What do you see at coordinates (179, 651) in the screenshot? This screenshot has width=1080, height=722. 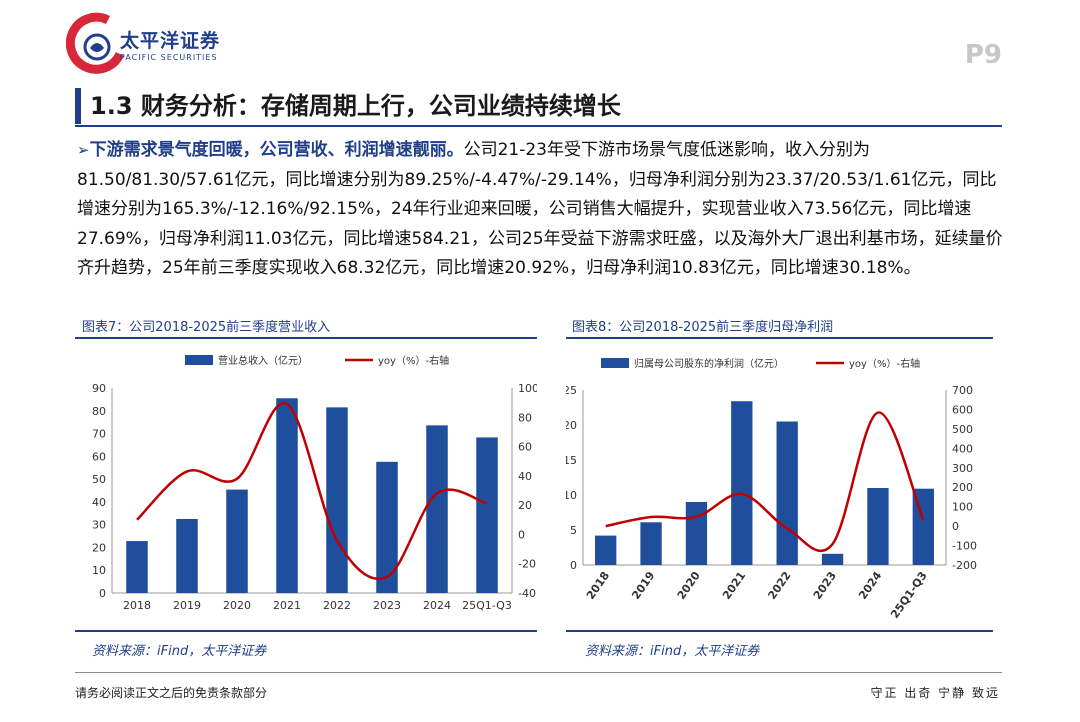 I see `figure-7-source: 资料来源：iFind，太平洋证券` at bounding box center [179, 651].